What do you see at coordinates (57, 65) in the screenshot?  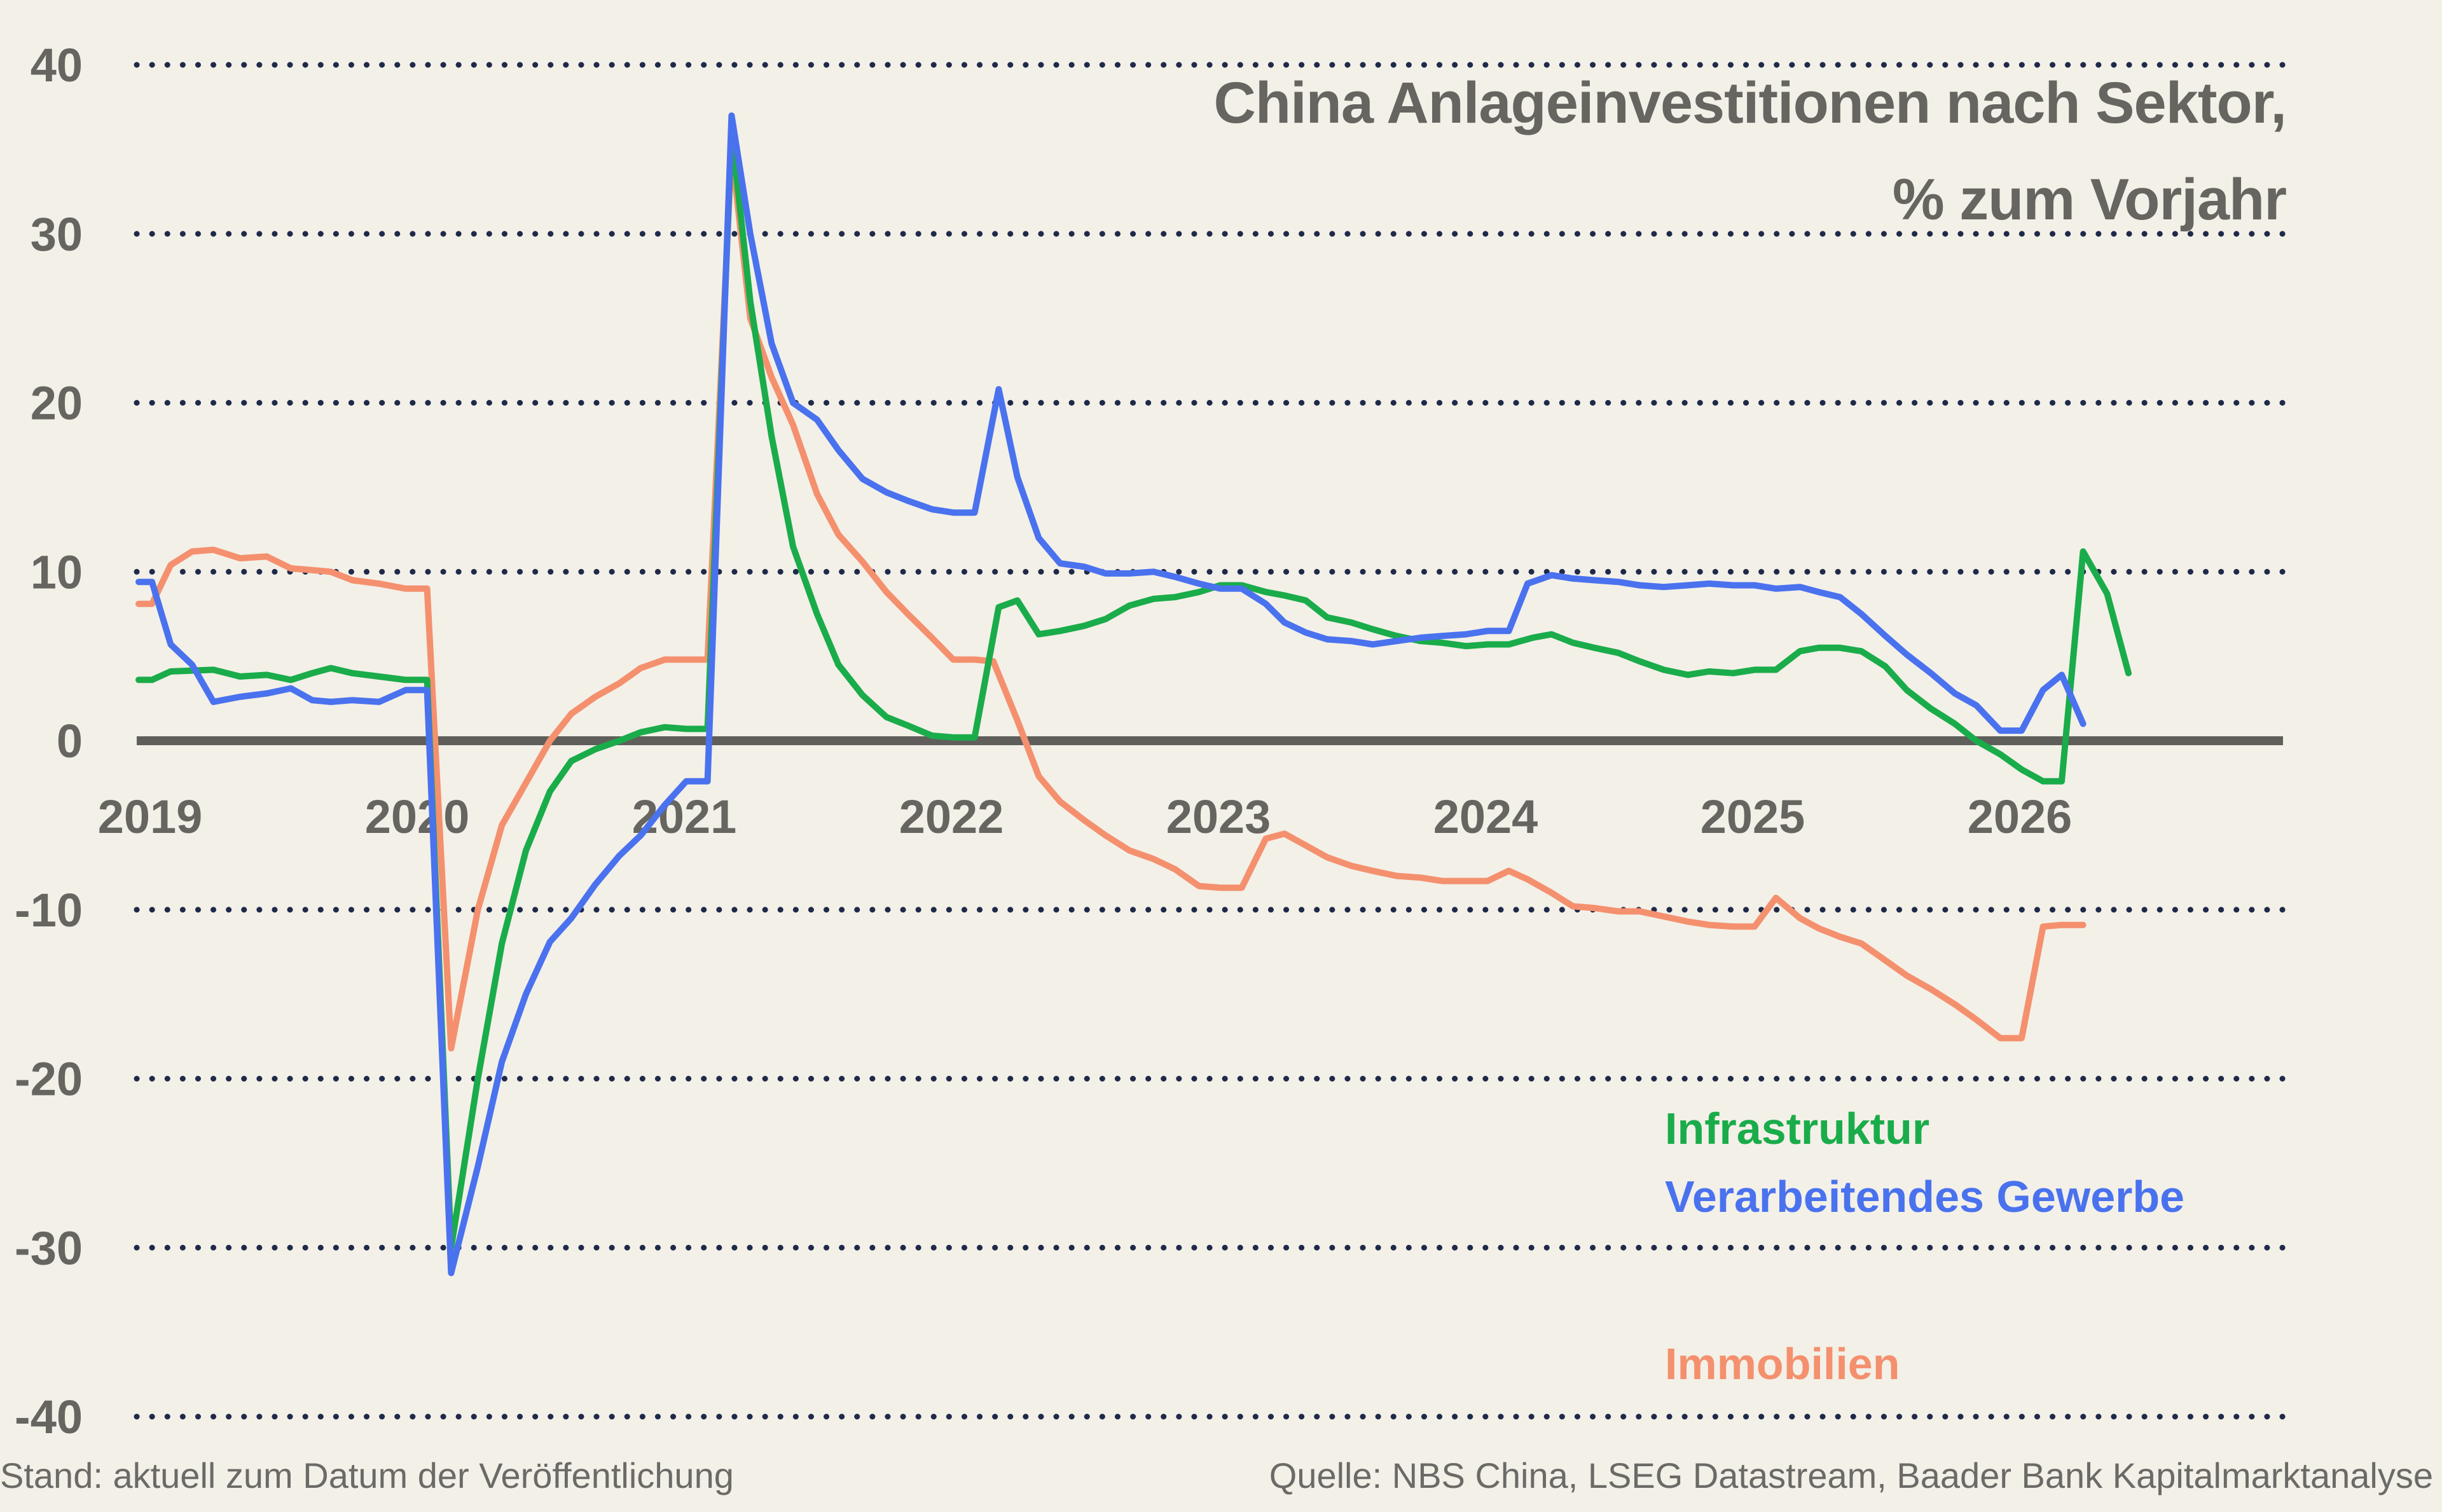 I see `y-tick-label: 40` at bounding box center [57, 65].